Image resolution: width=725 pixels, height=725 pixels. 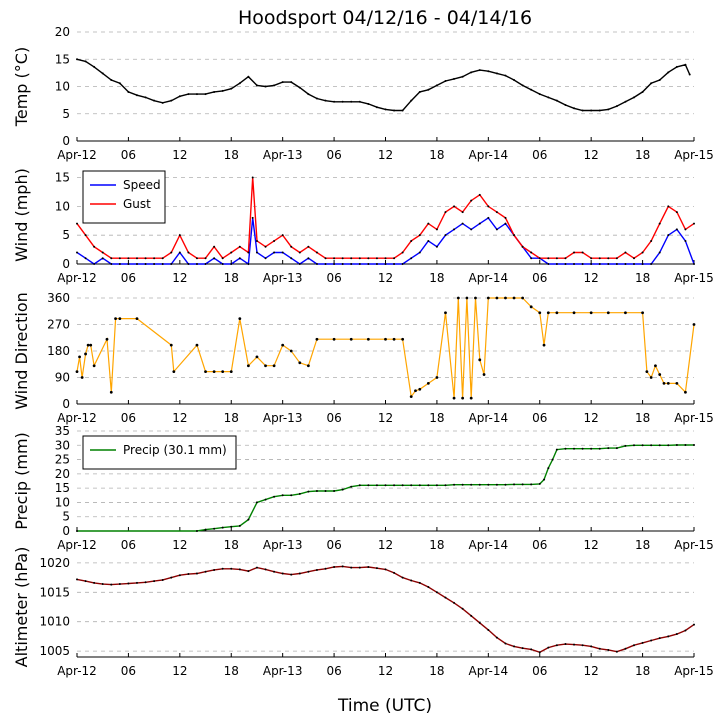 I want to click on altimeter-ytick-label: 1010, so click(x=54, y=622).